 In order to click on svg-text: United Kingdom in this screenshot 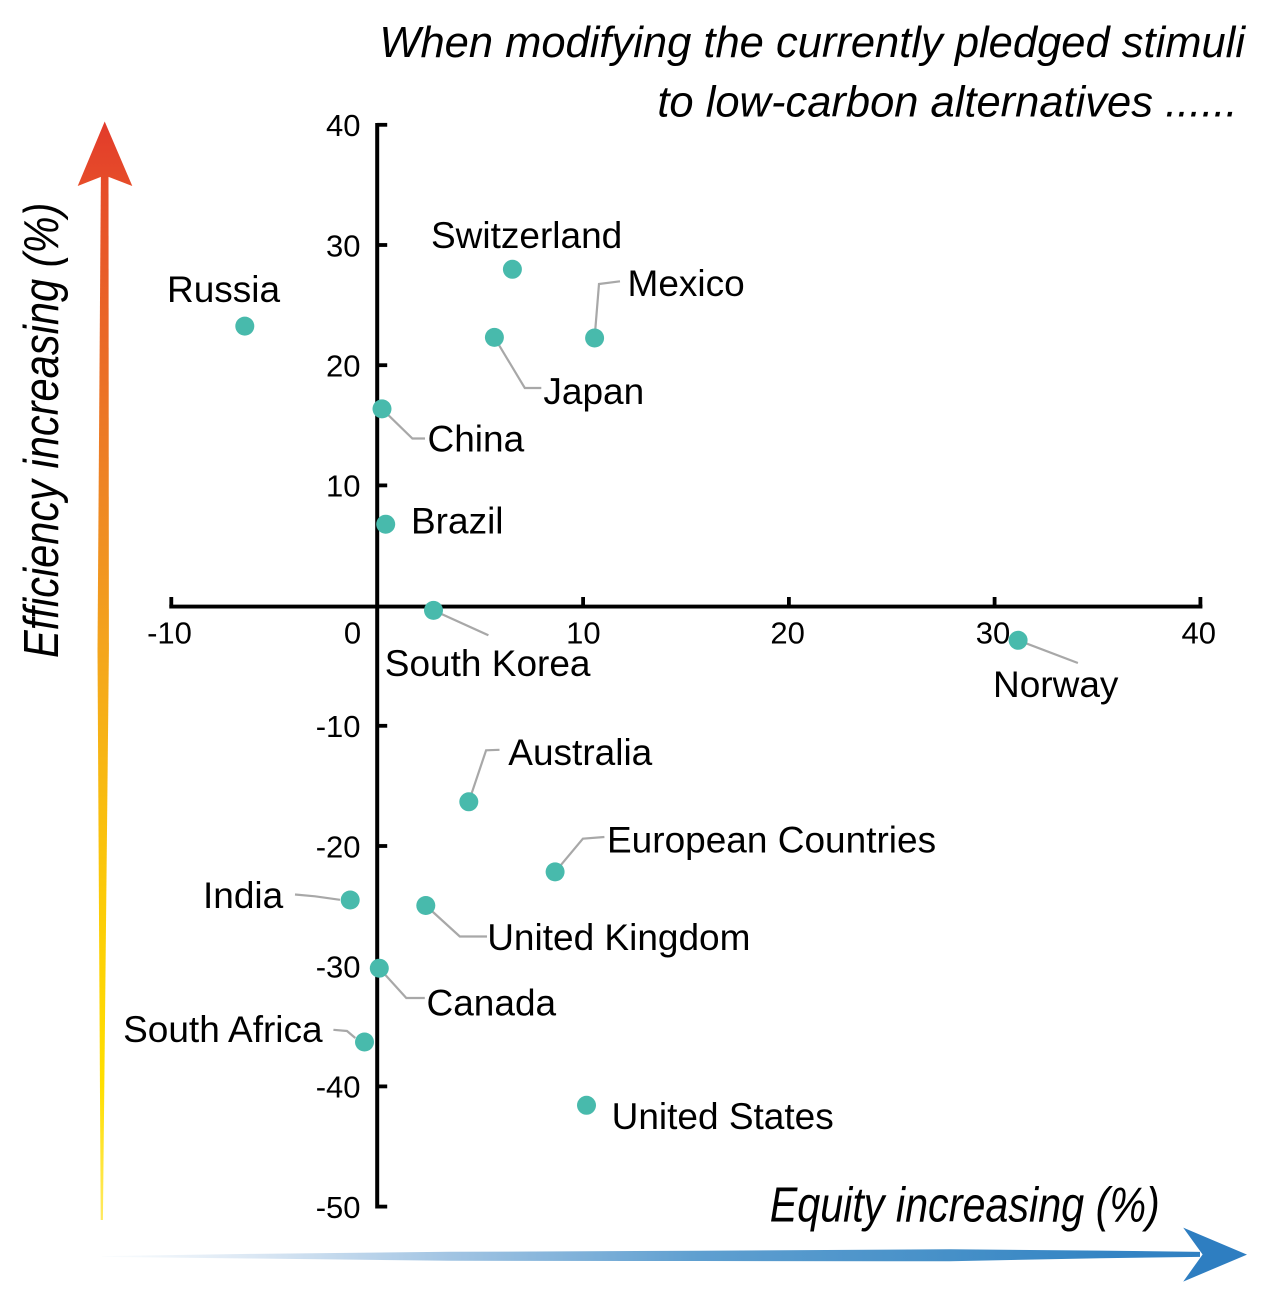, I will do `click(618, 937)`.